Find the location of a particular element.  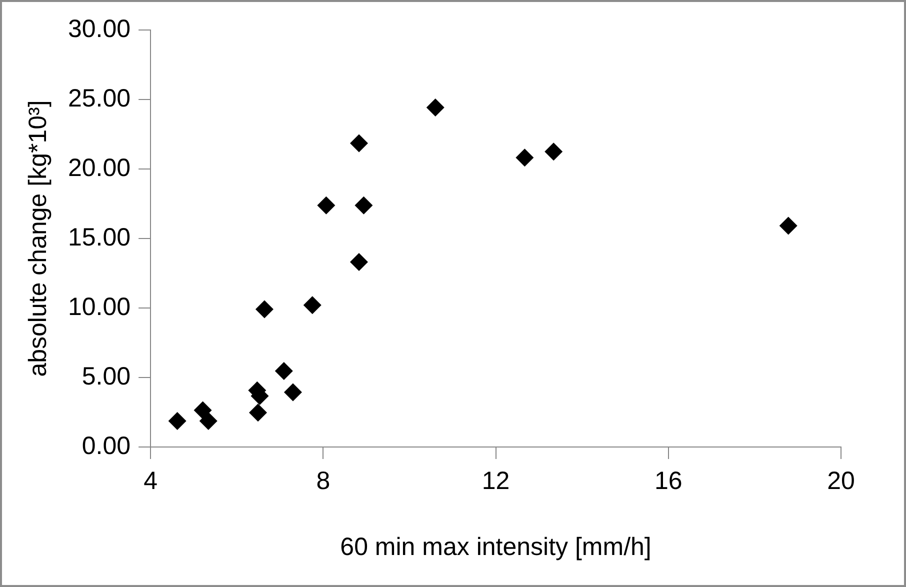

x-tick-label: 4 is located at coordinates (151, 480).